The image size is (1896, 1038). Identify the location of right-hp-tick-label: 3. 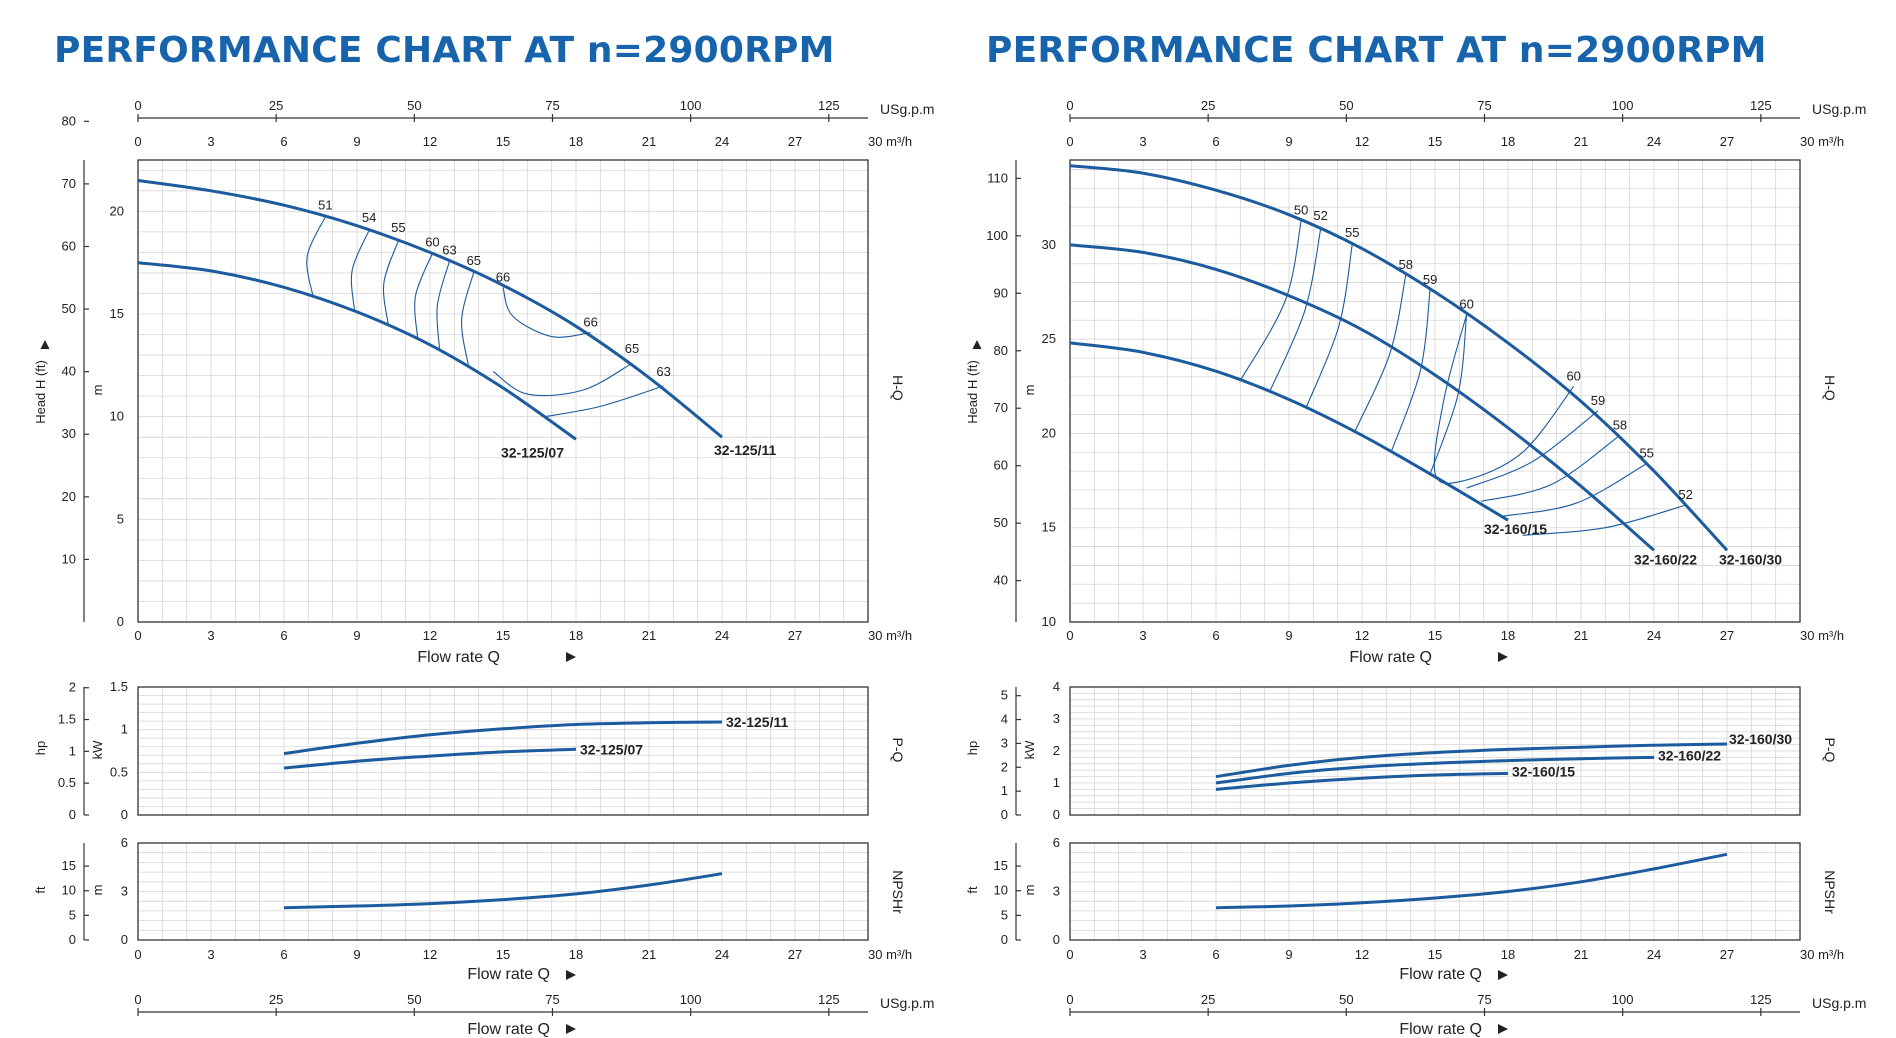
(1004, 742).